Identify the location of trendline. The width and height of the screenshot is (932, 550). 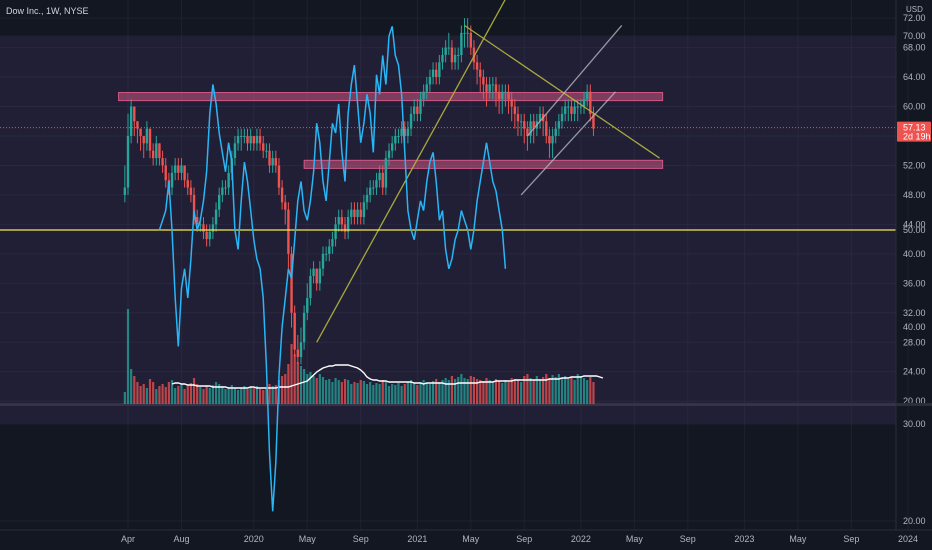
(562, 91).